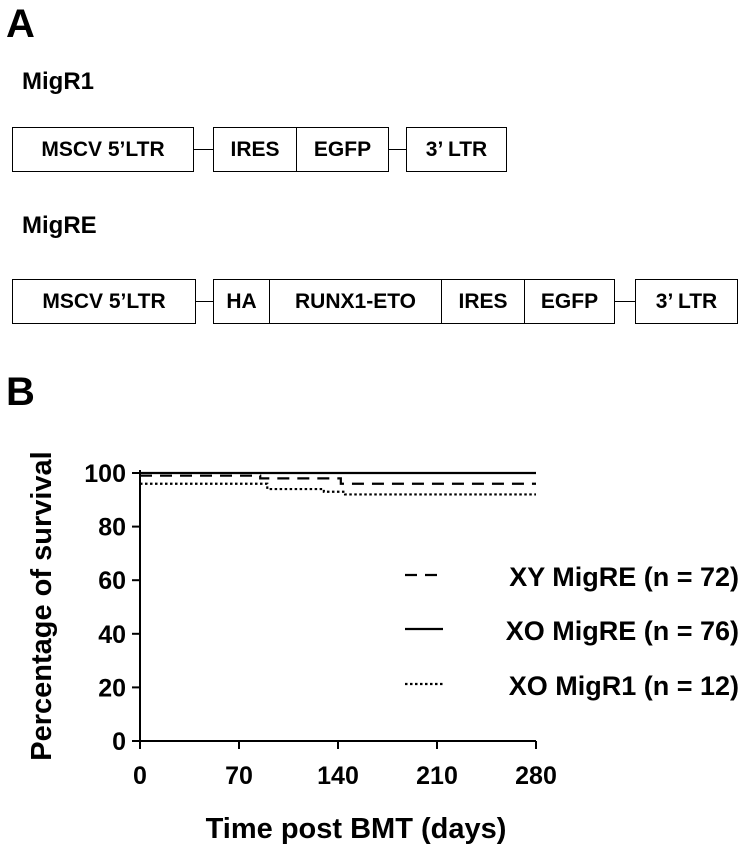  What do you see at coordinates (437, 776) in the screenshot?
I see `x-tick-label: 210` at bounding box center [437, 776].